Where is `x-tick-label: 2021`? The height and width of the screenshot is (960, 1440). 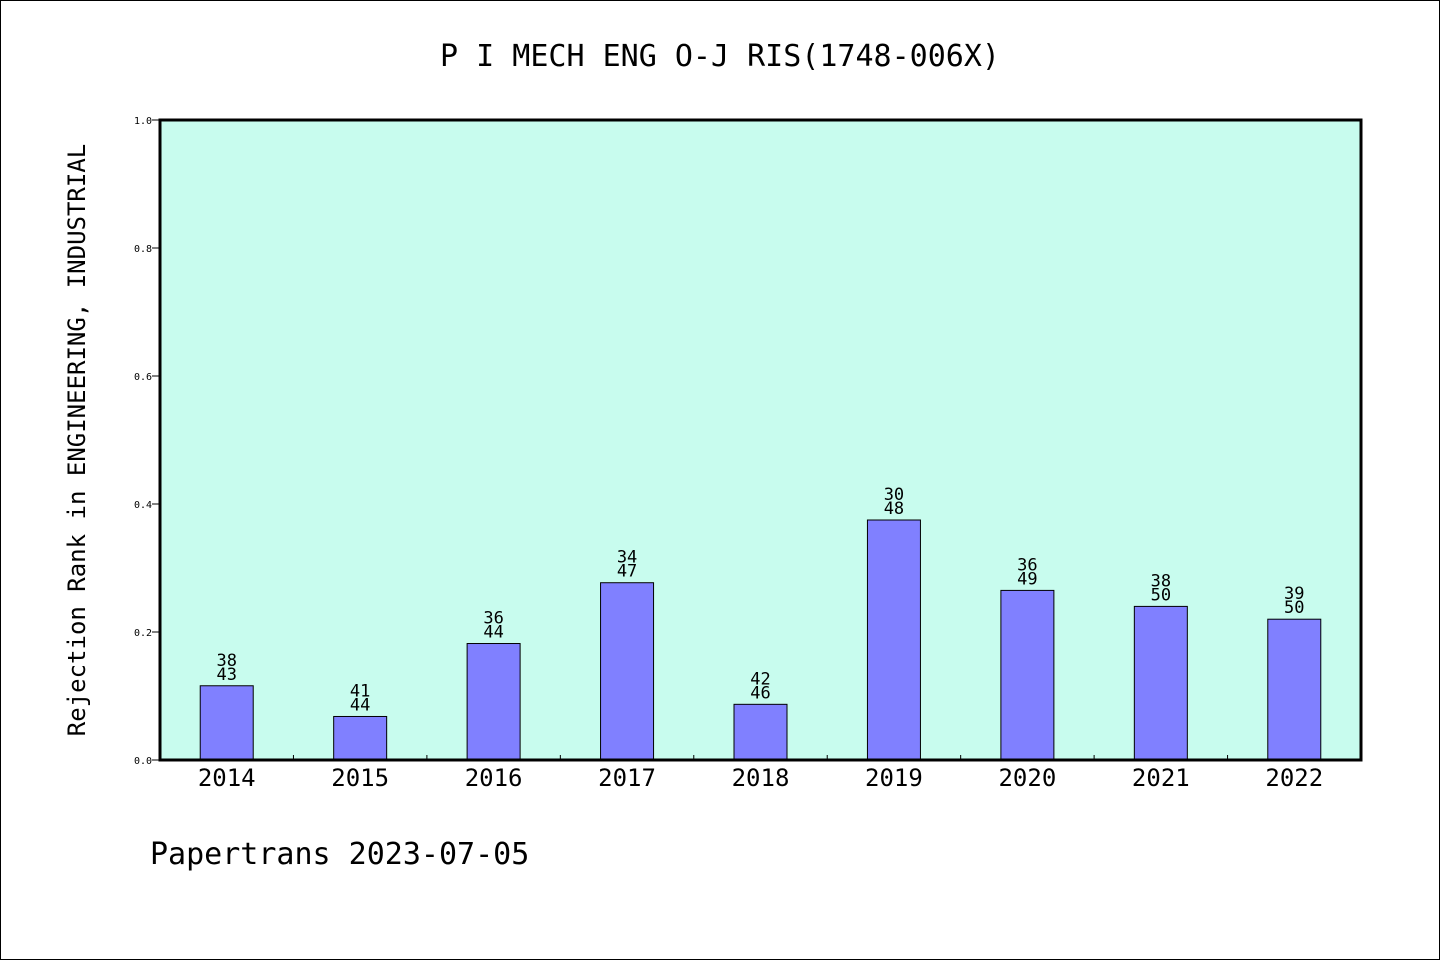
x-tick-label: 2021 is located at coordinates (1161, 778).